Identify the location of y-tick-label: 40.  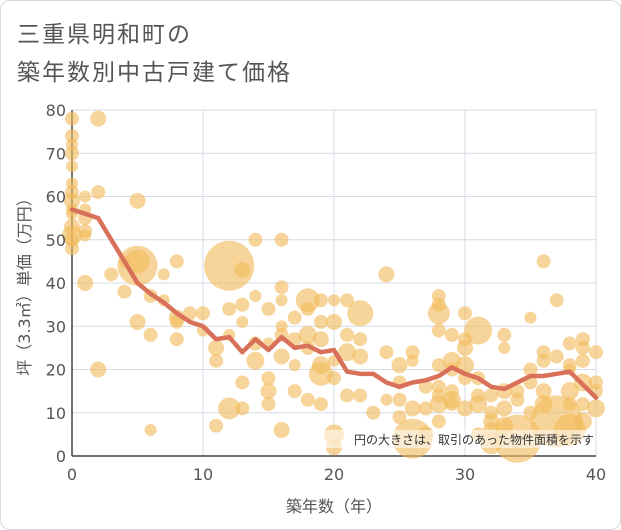
(56, 283).